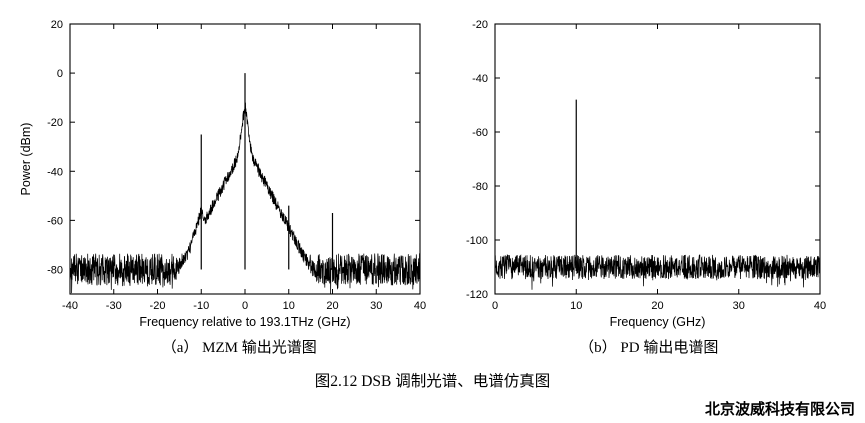  I want to click on svg-text:Frequency relative to 193.1THz: Frequency relative to 193.1THz (GHz), so click(244, 322).